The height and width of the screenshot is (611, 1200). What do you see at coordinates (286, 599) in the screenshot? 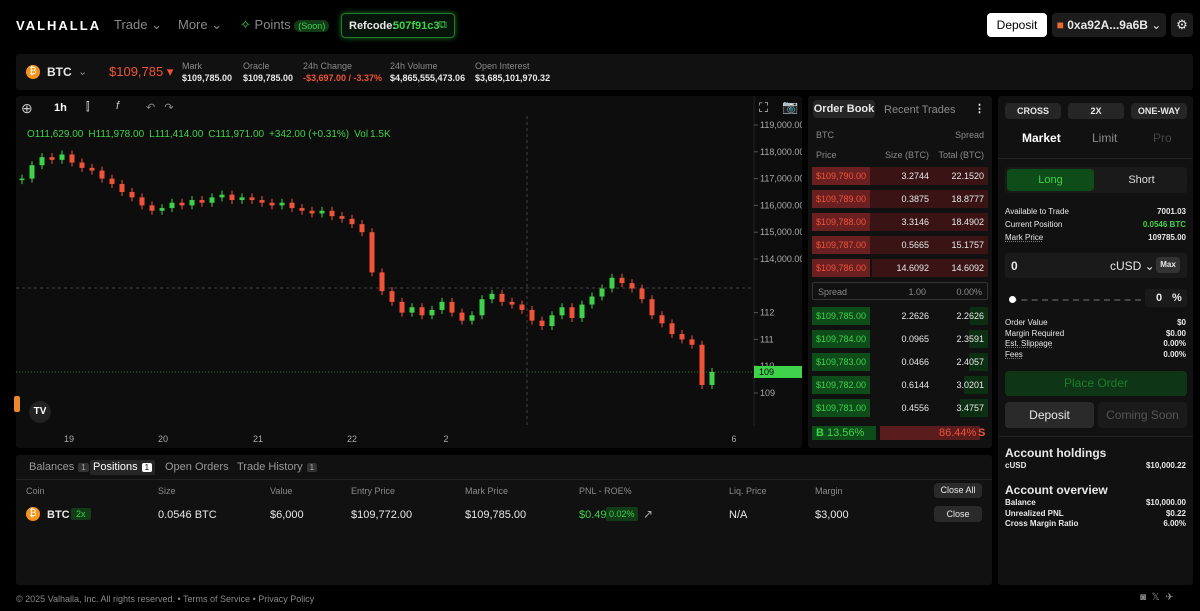
I see `privacy-link: Privacy Policy` at bounding box center [286, 599].